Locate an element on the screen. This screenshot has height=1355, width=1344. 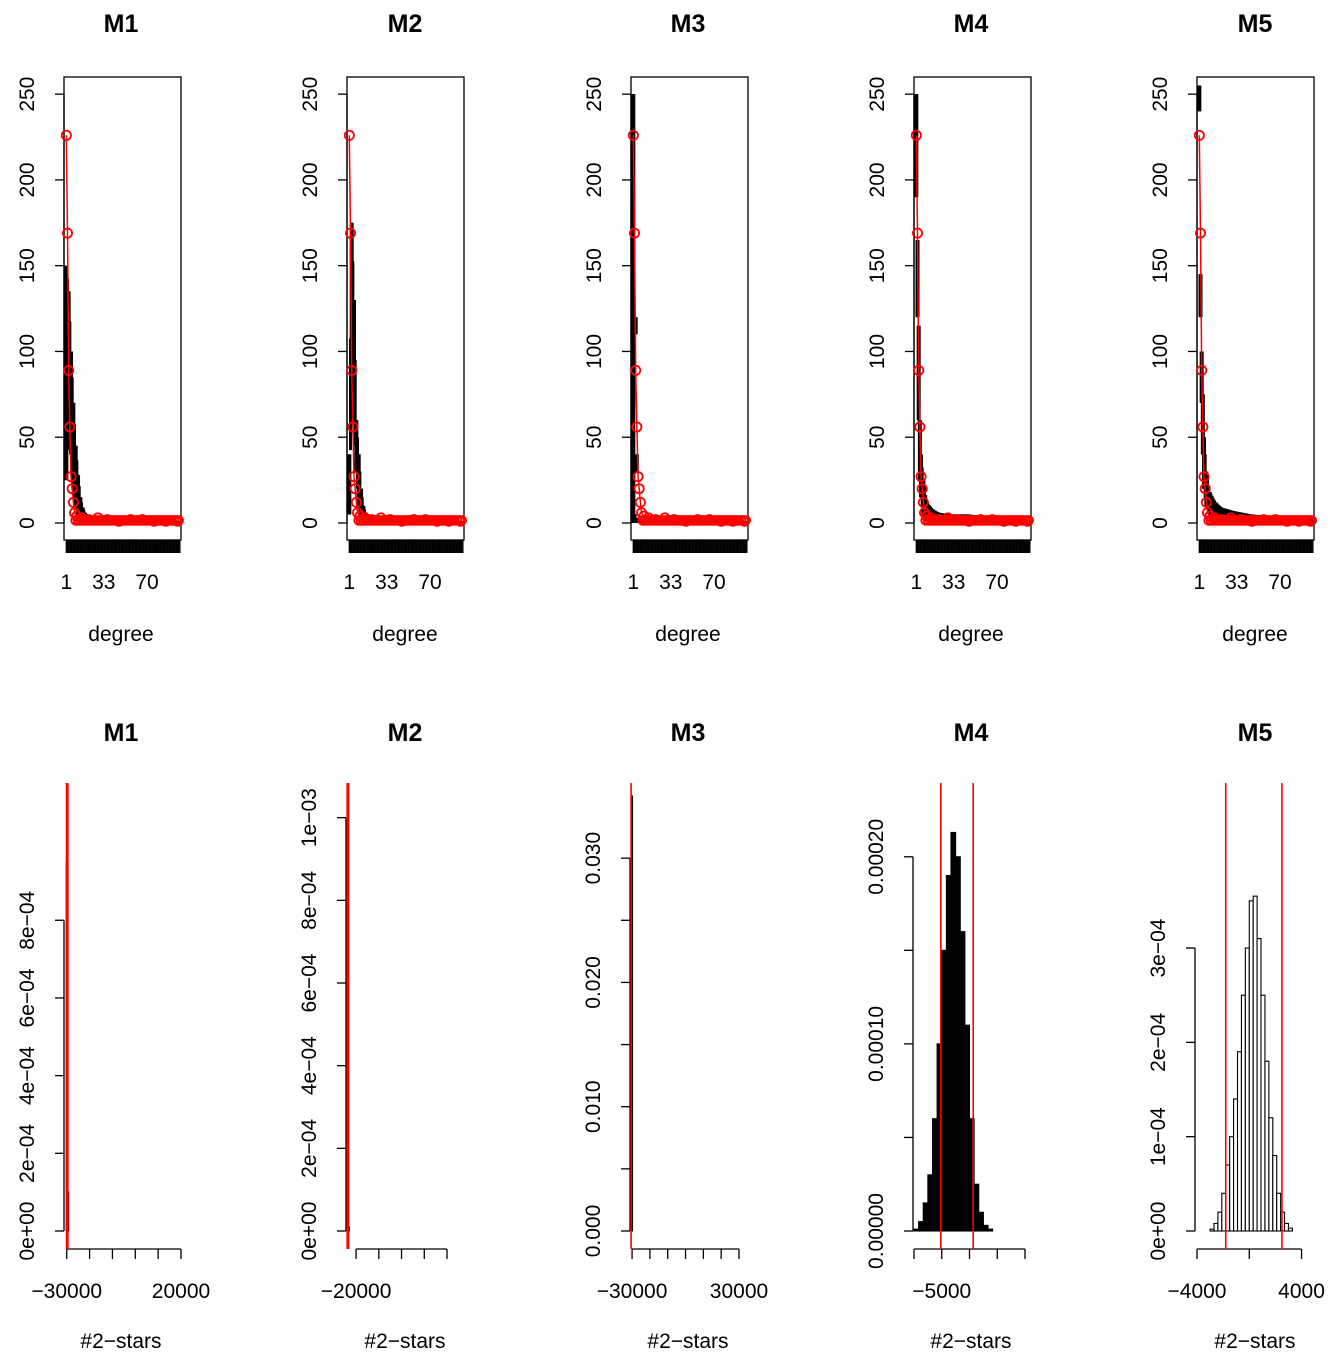
y-tick-label: 0.010 is located at coordinates (593, 1106).